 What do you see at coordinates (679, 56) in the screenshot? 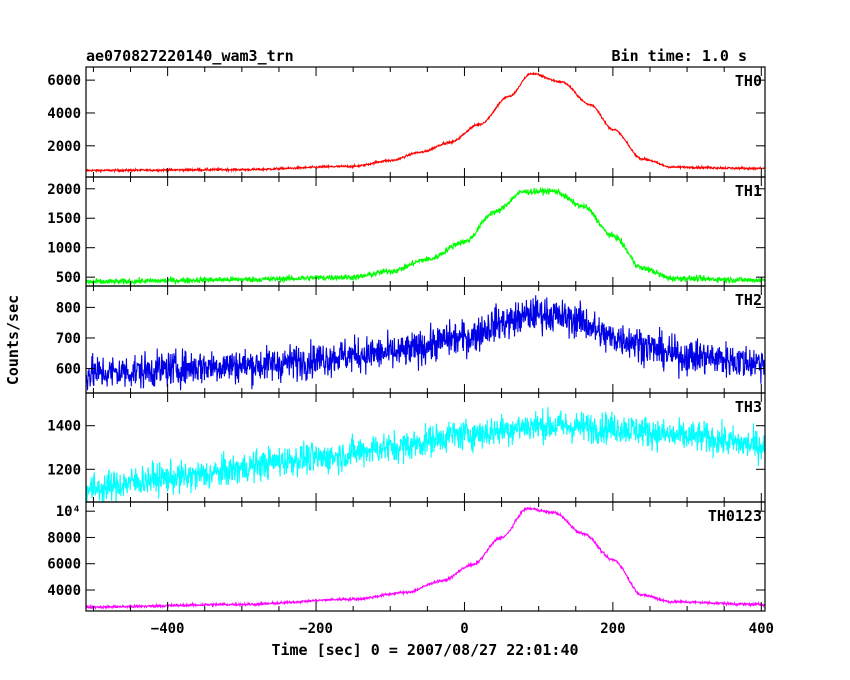
I see `bin-time-label: Bin time: 1.0 s` at bounding box center [679, 56].